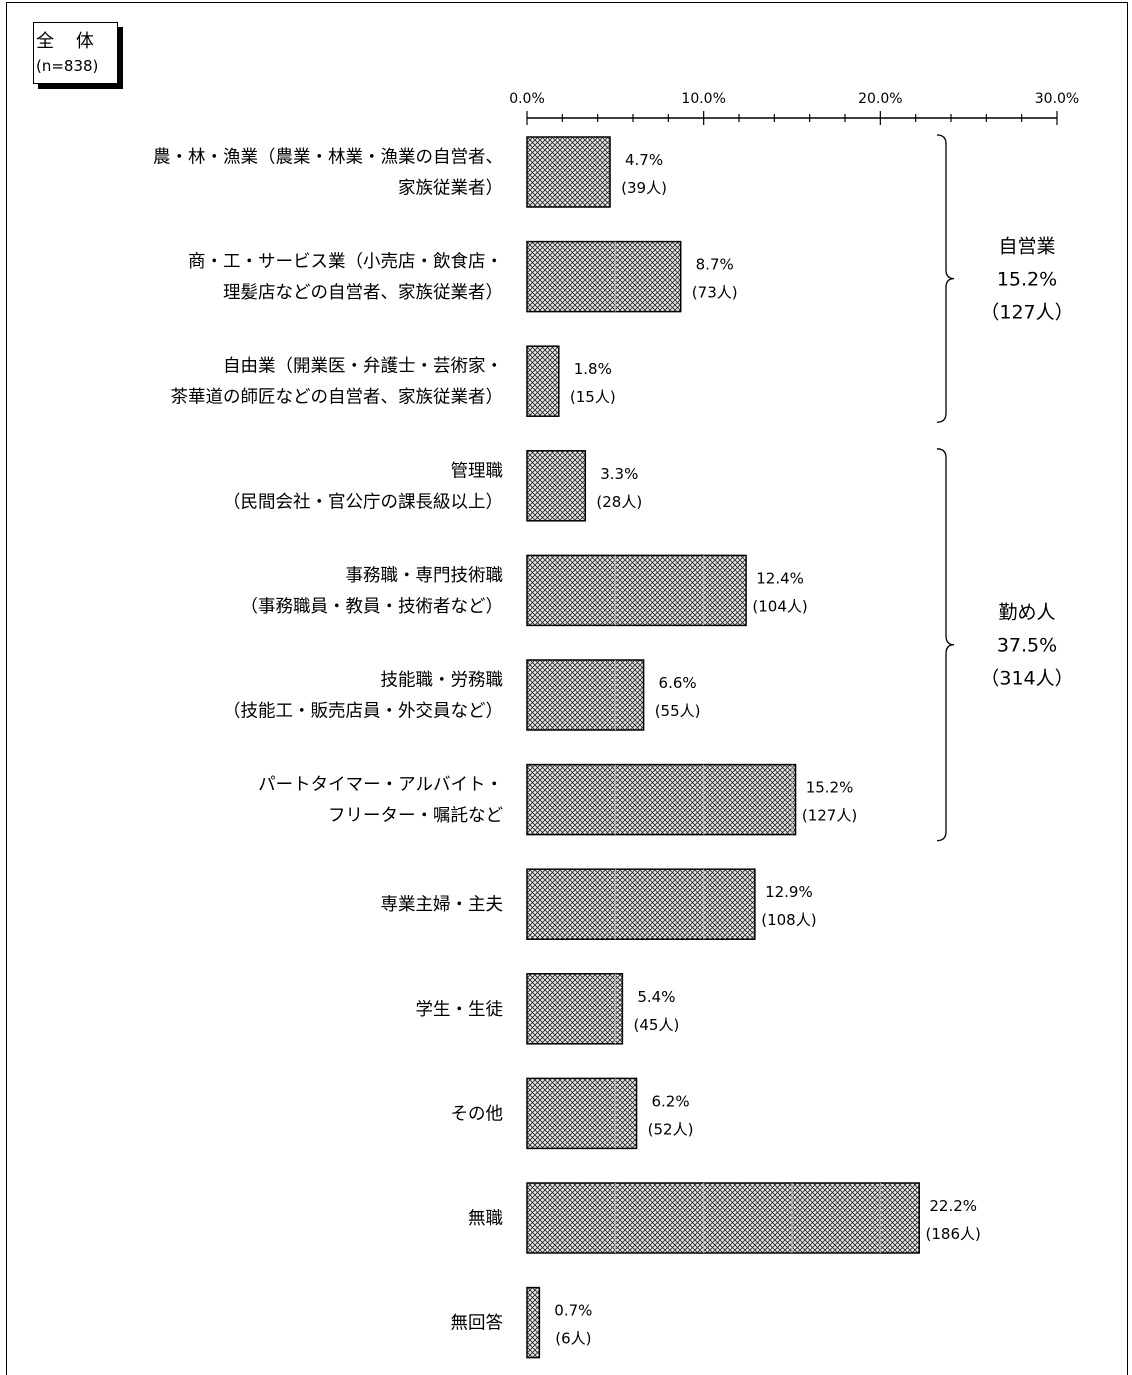  Describe the element at coordinates (1026, 613) in the screenshot. I see `group-label: 勤め人` at that location.